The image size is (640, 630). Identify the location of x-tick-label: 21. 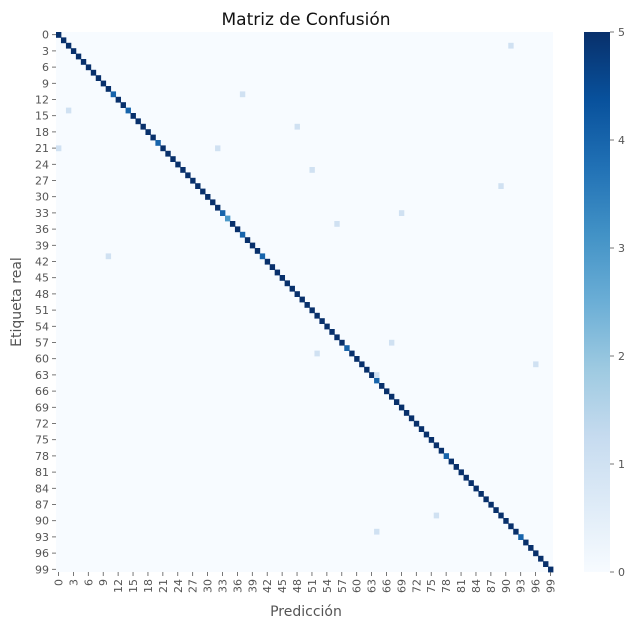
(163, 586).